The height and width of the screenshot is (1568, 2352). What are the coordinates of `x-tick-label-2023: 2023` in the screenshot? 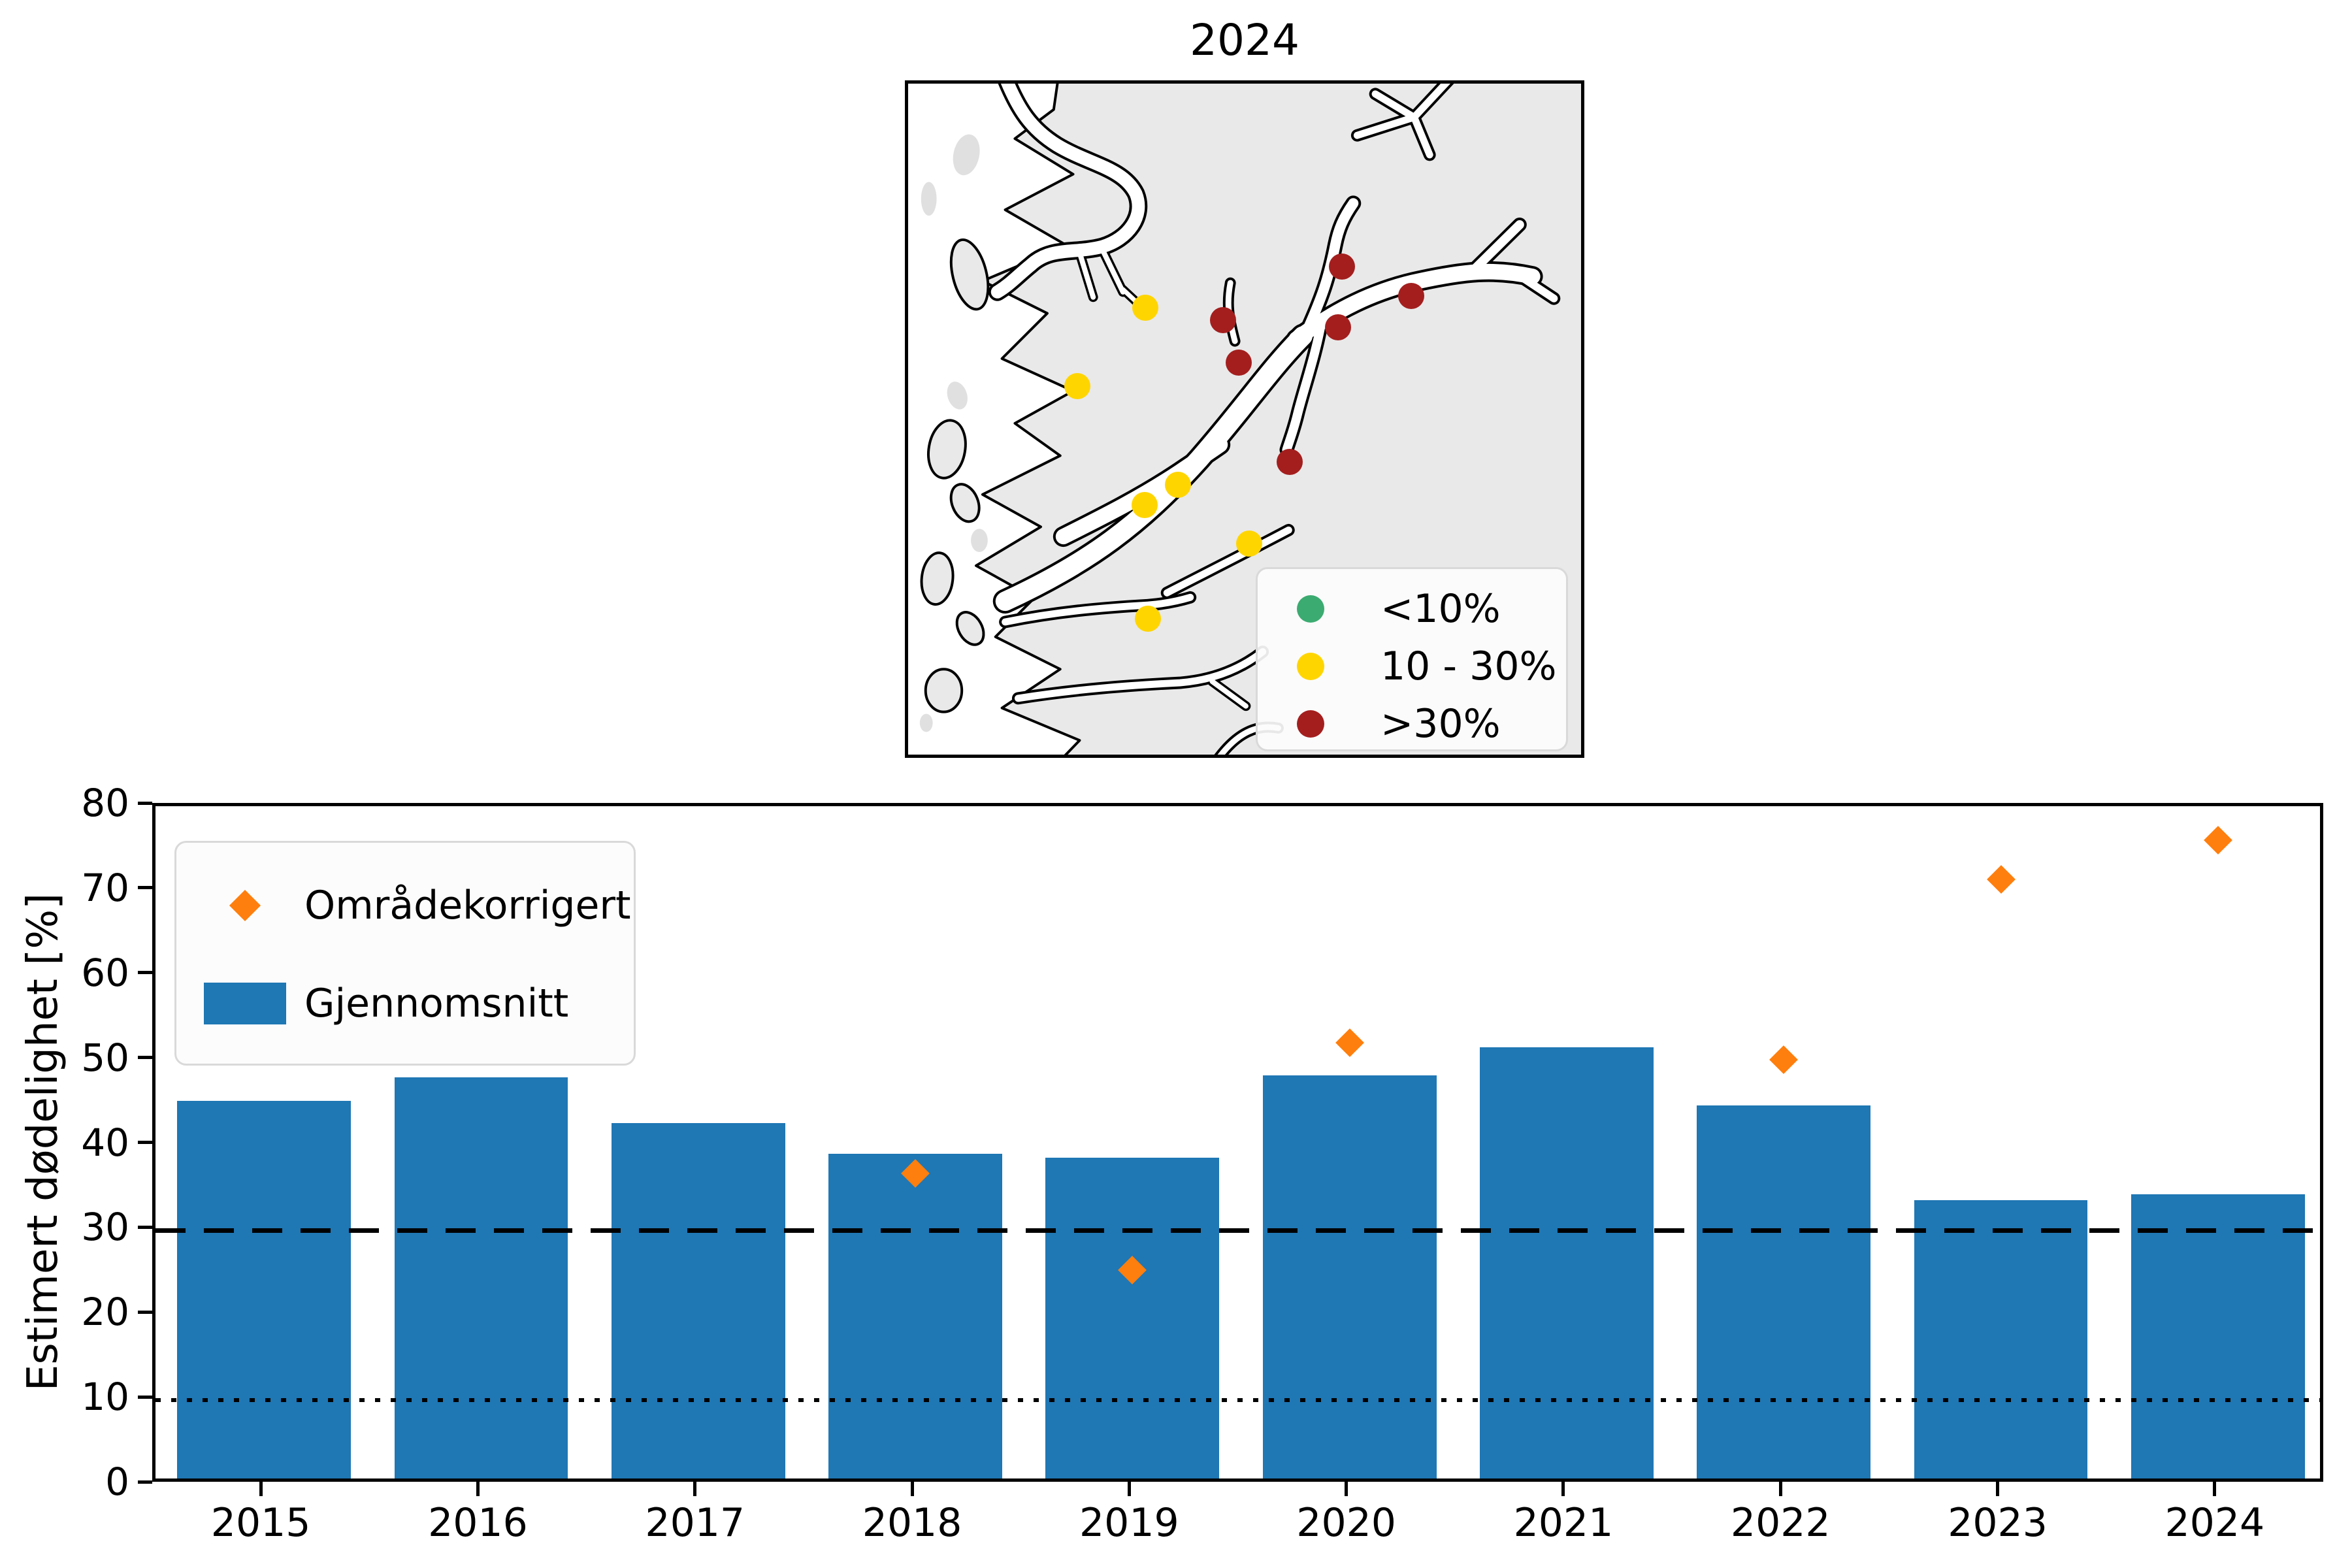 It's located at (1998, 1523).